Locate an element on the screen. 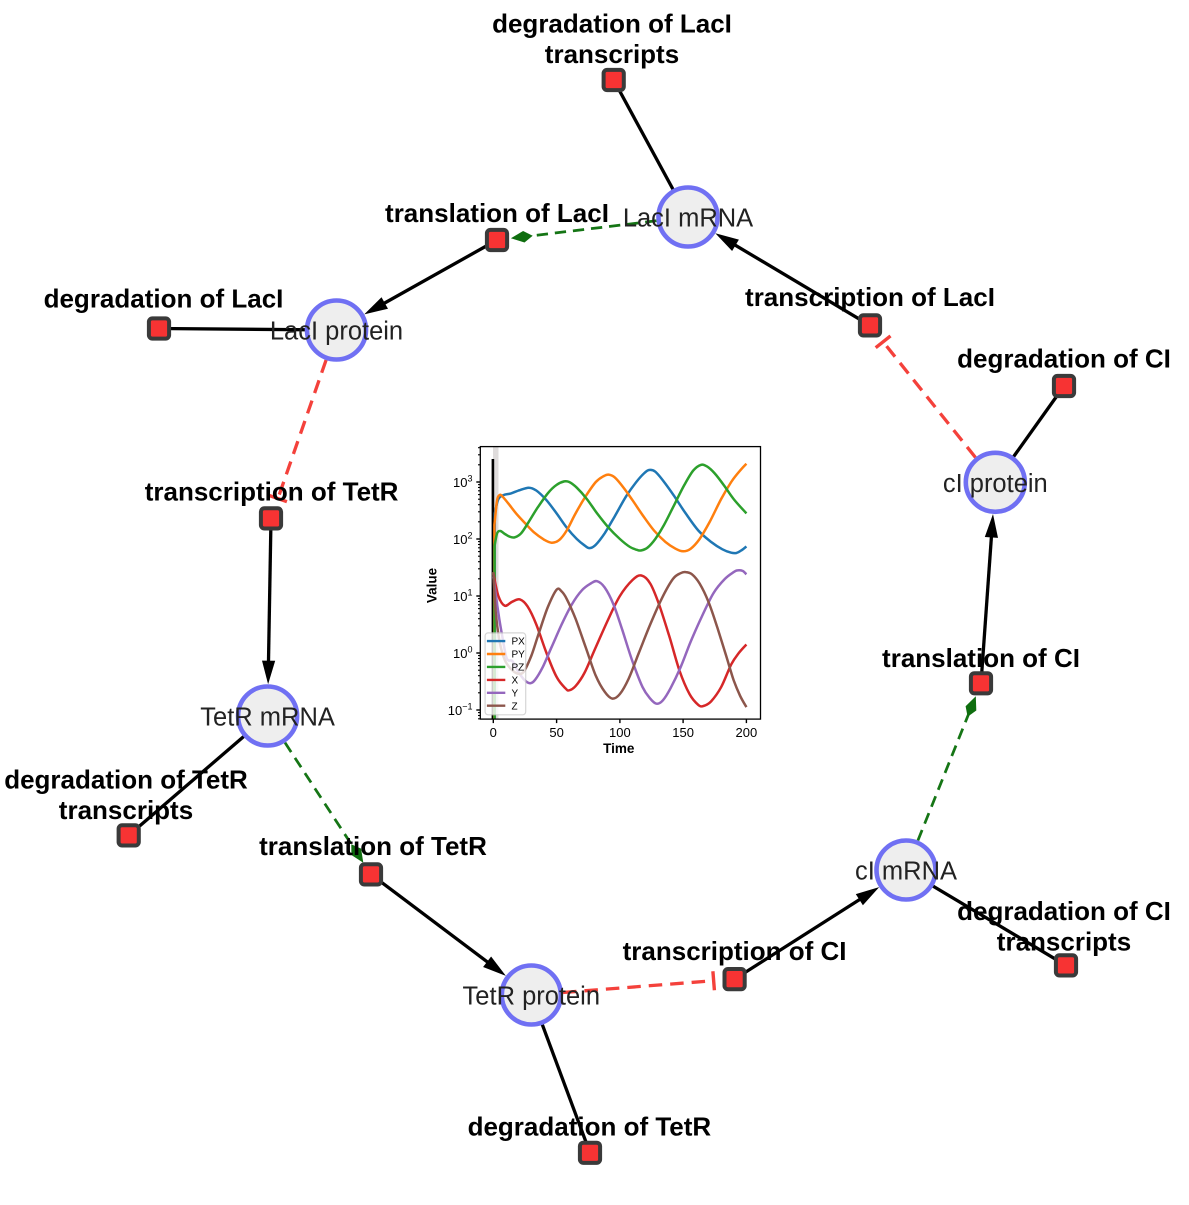 This screenshot has width=1189, height=1205. svg-text: TetR mRNA is located at coordinates (267, 718).